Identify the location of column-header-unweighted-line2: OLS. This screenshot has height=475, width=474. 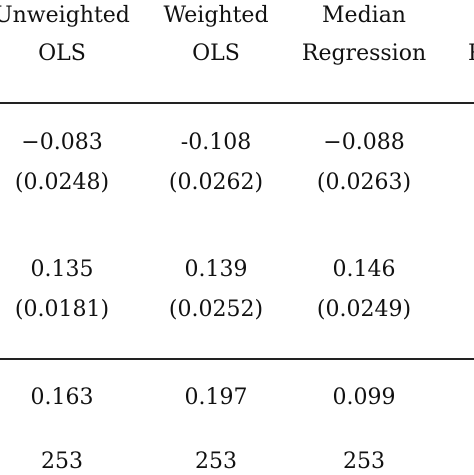
(62, 53).